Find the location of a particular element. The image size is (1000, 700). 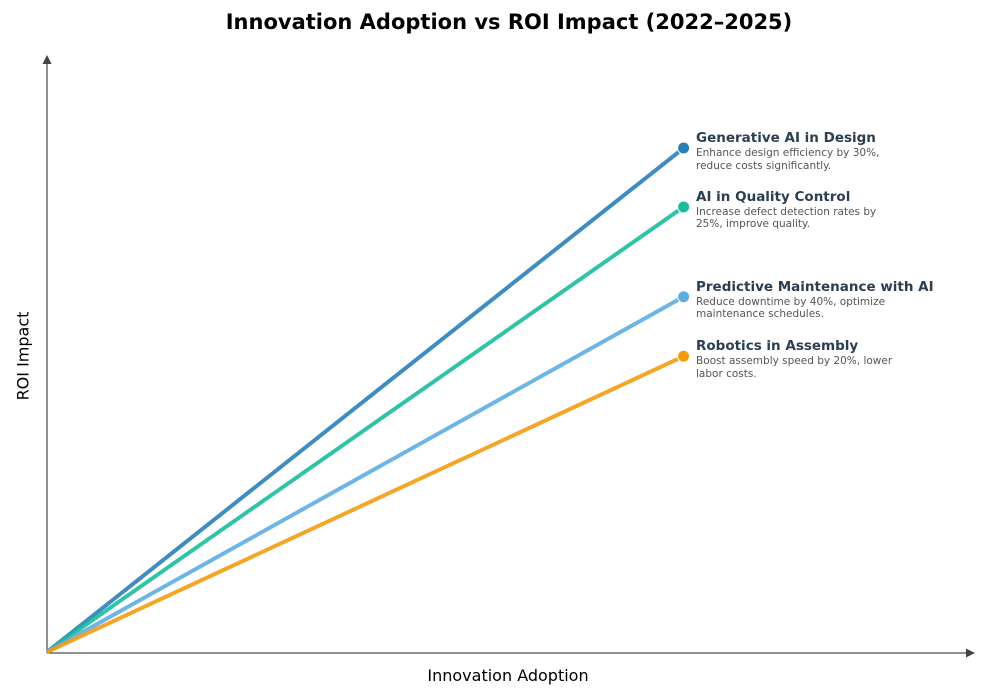

y-axis-arrow-icon is located at coordinates (47, 59).